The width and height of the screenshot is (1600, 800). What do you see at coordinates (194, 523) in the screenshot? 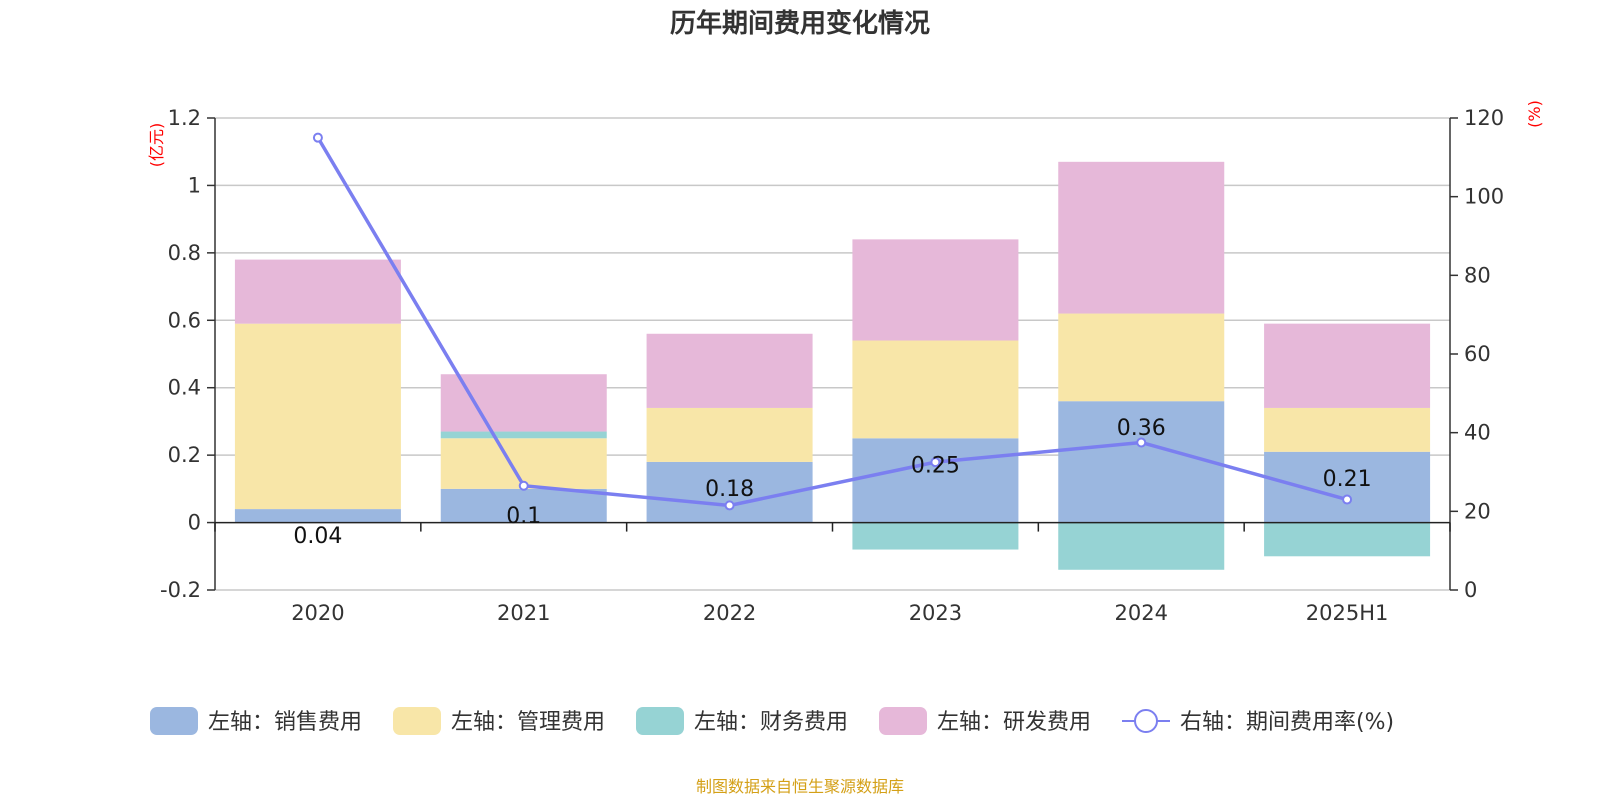
I see `left-tick-label: 0` at bounding box center [194, 523].